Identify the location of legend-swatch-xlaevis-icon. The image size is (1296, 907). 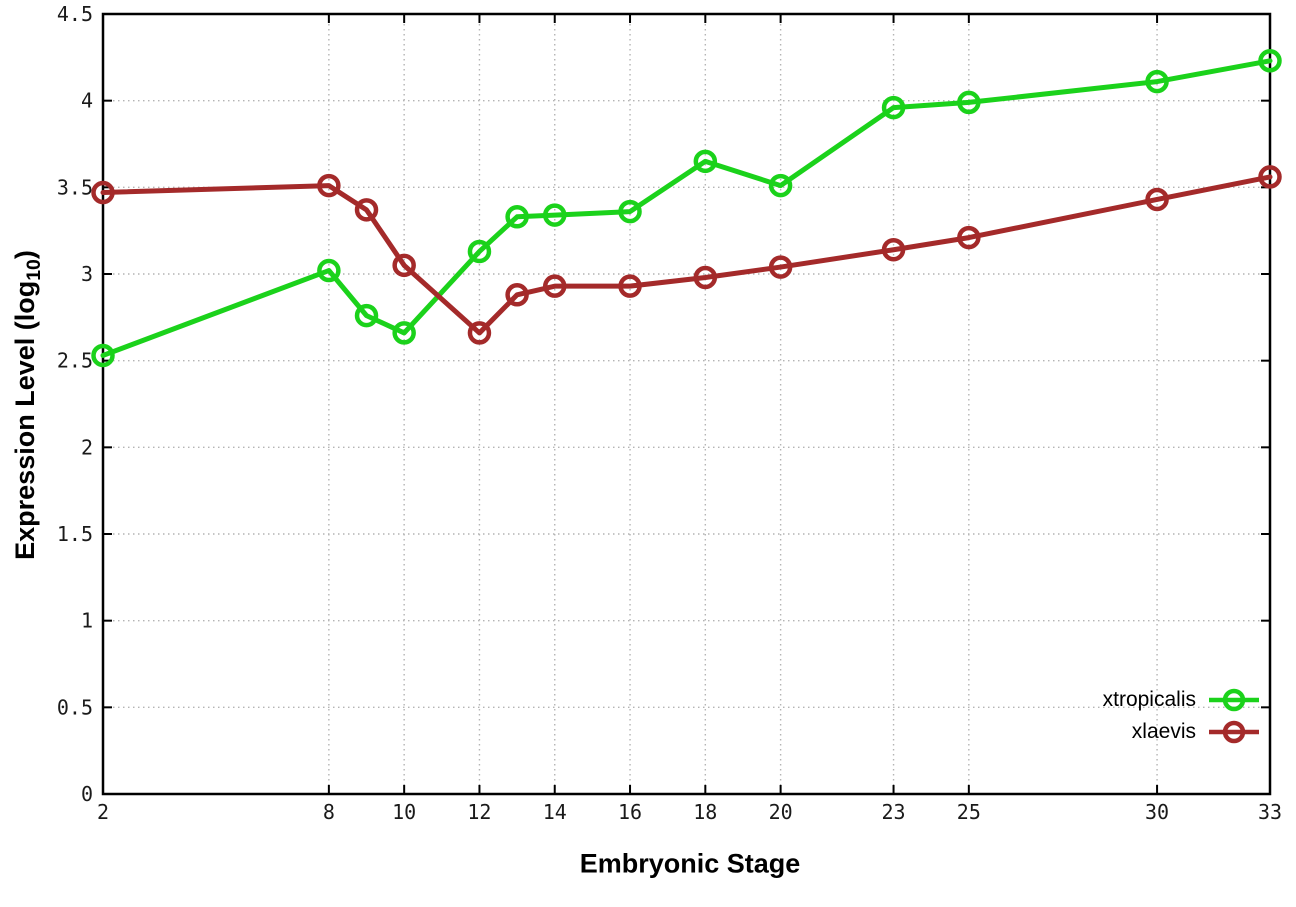
(1234, 732).